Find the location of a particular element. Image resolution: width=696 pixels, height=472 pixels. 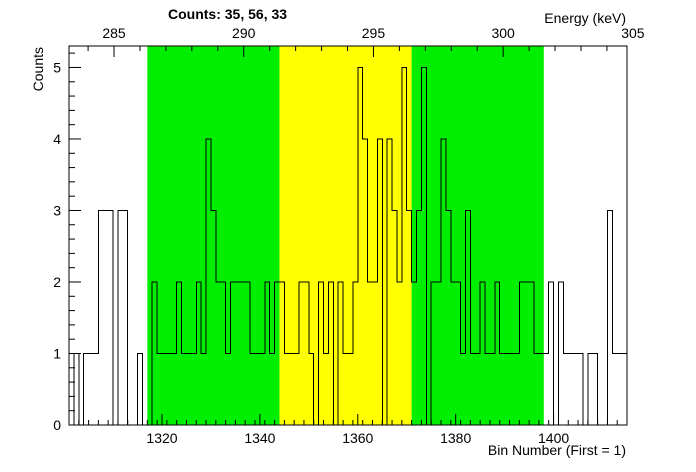

x-tick-label: 1360 is located at coordinates (357, 438).